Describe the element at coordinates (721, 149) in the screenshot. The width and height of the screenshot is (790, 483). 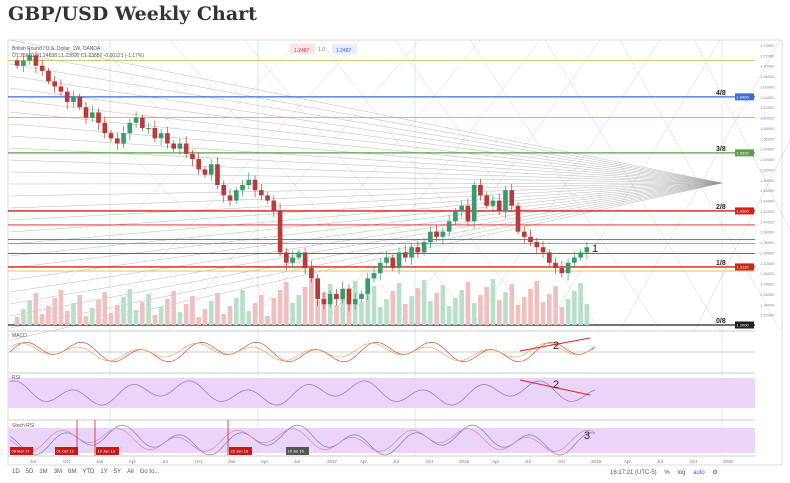
I see `murrey-label: 3/8` at that location.